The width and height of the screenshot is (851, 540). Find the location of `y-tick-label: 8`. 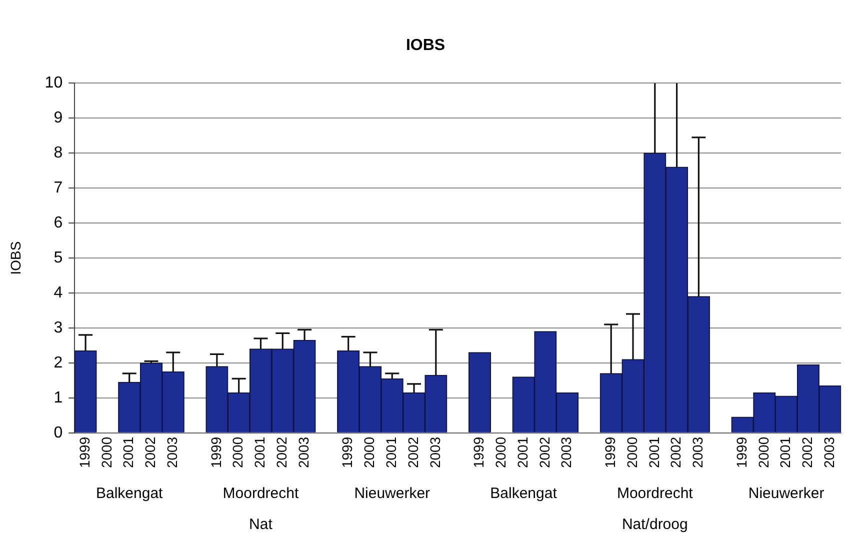

y-tick-label: 8 is located at coordinates (58, 153).